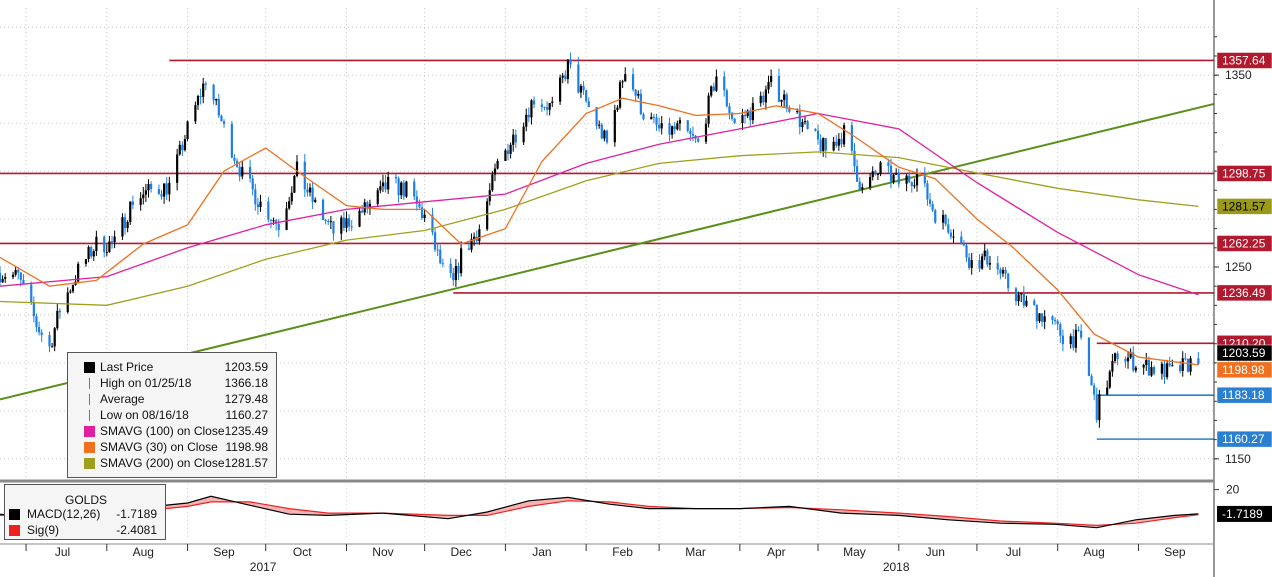 This screenshot has height=577, width=1272. I want to click on legend-row: Low on 08/16/18 1160.27, so click(178, 415).